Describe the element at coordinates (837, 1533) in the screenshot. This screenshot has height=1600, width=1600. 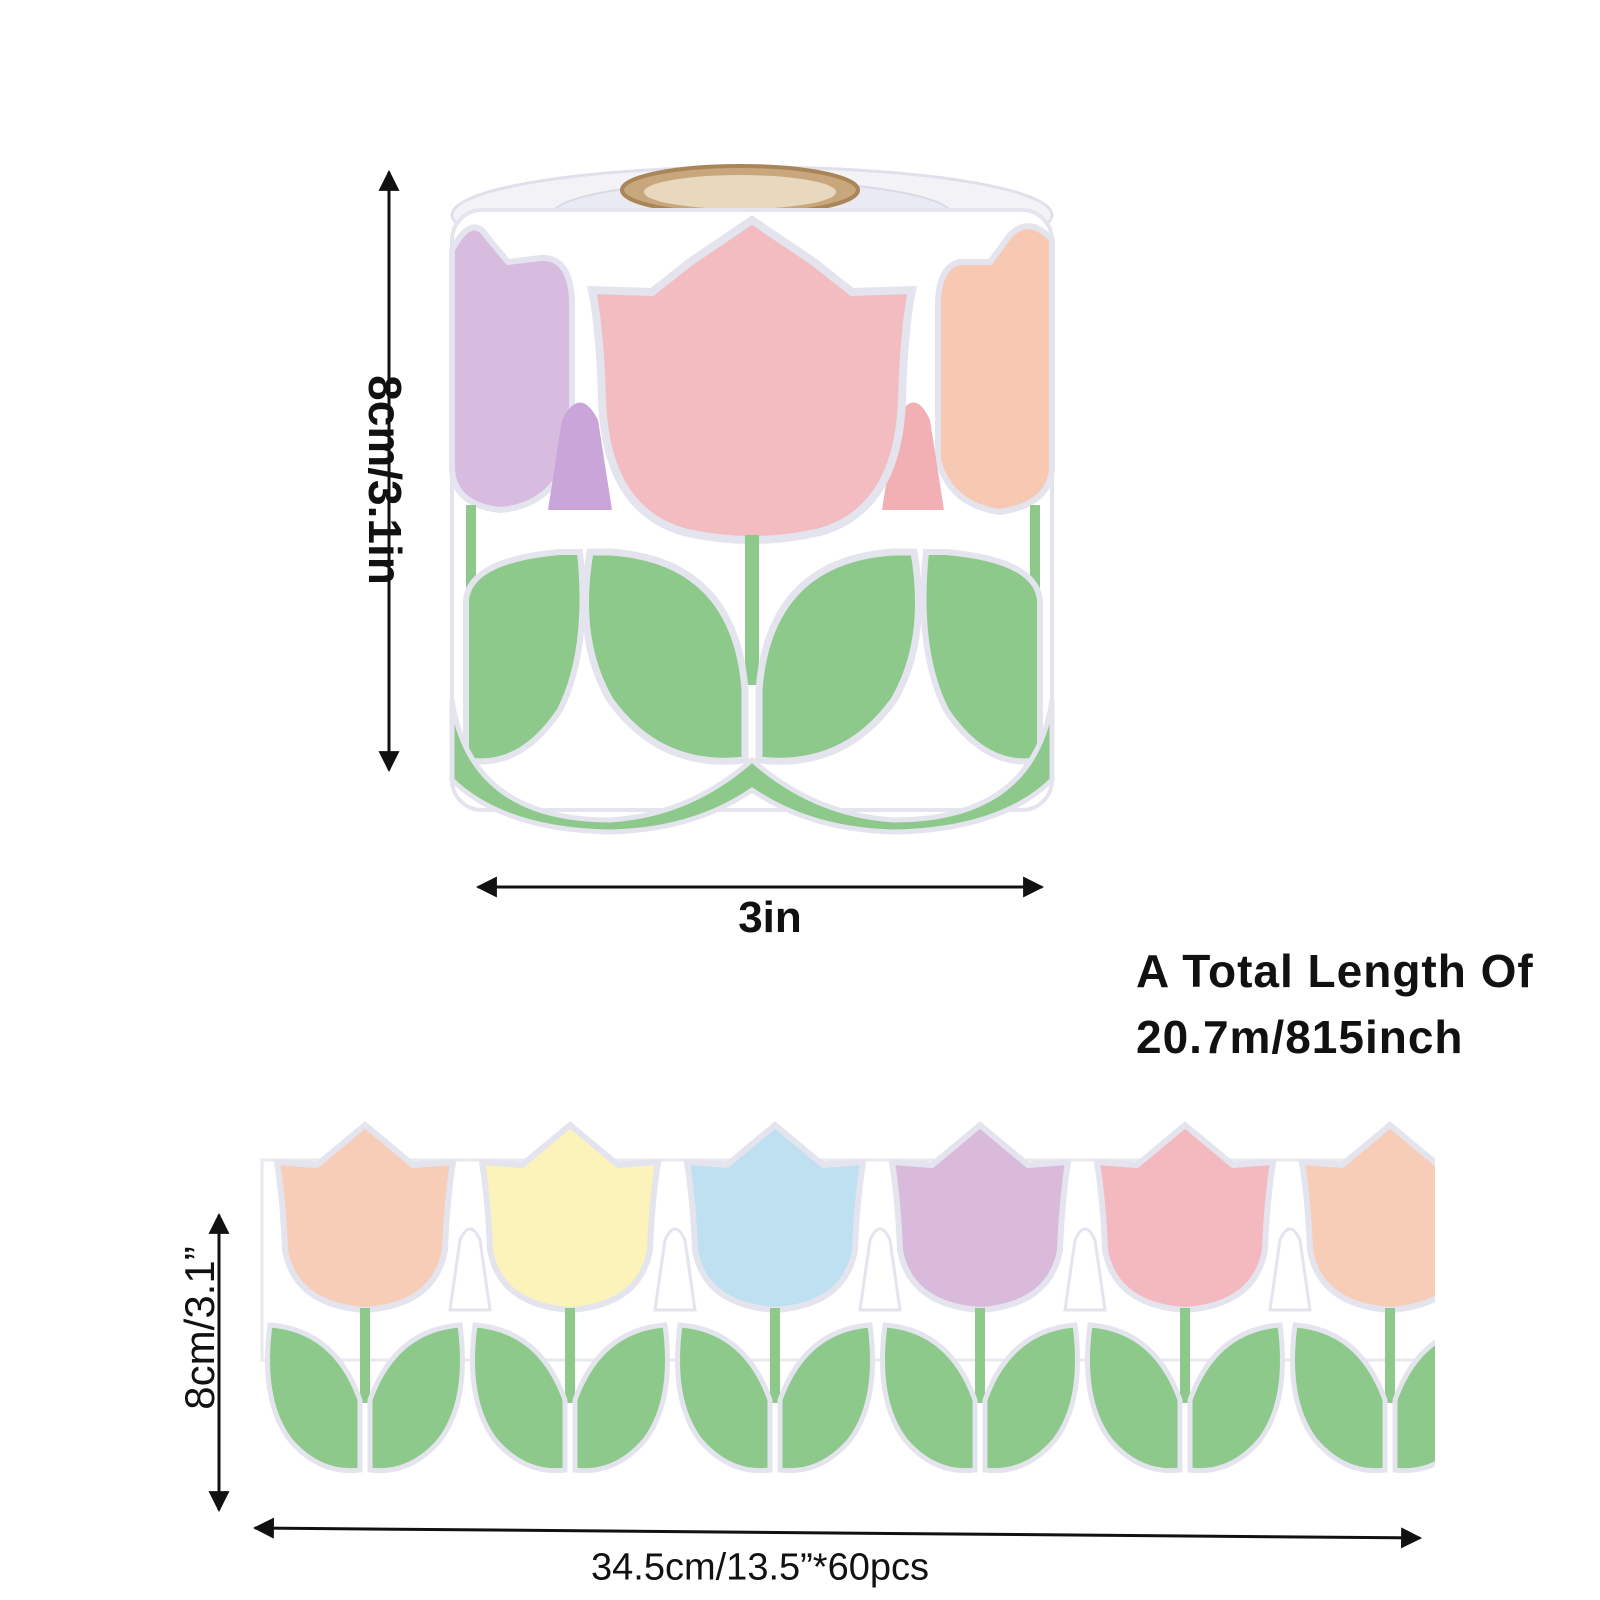
I see `strip-length-arrow` at that location.